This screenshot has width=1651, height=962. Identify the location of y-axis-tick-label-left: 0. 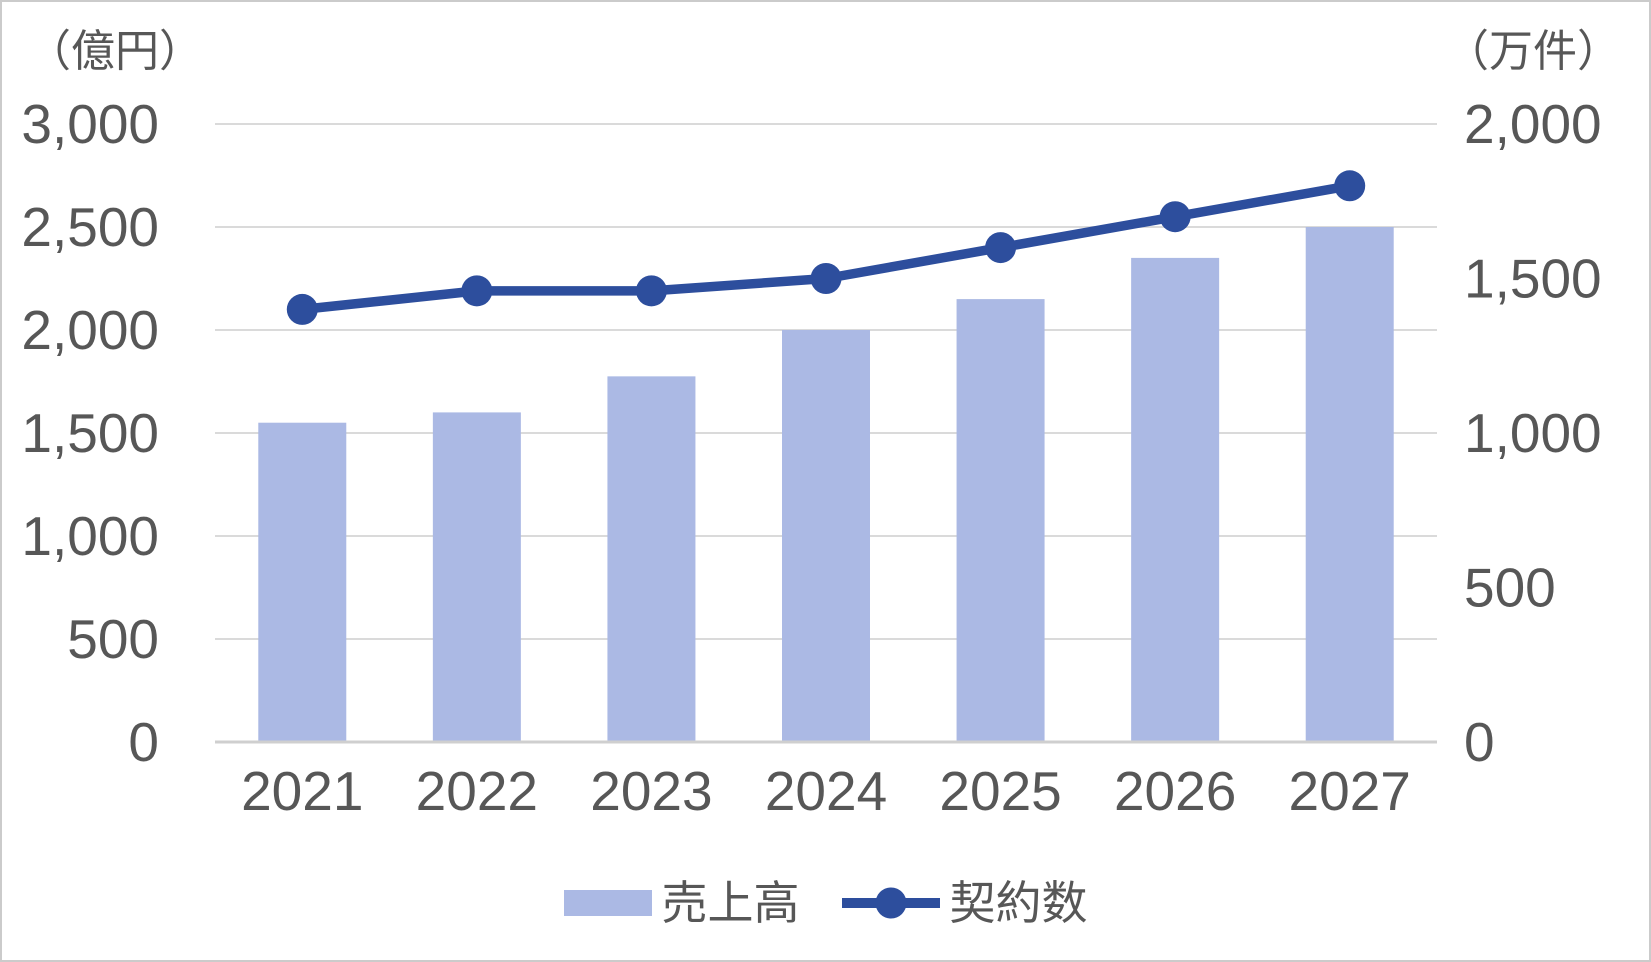
(143, 742).